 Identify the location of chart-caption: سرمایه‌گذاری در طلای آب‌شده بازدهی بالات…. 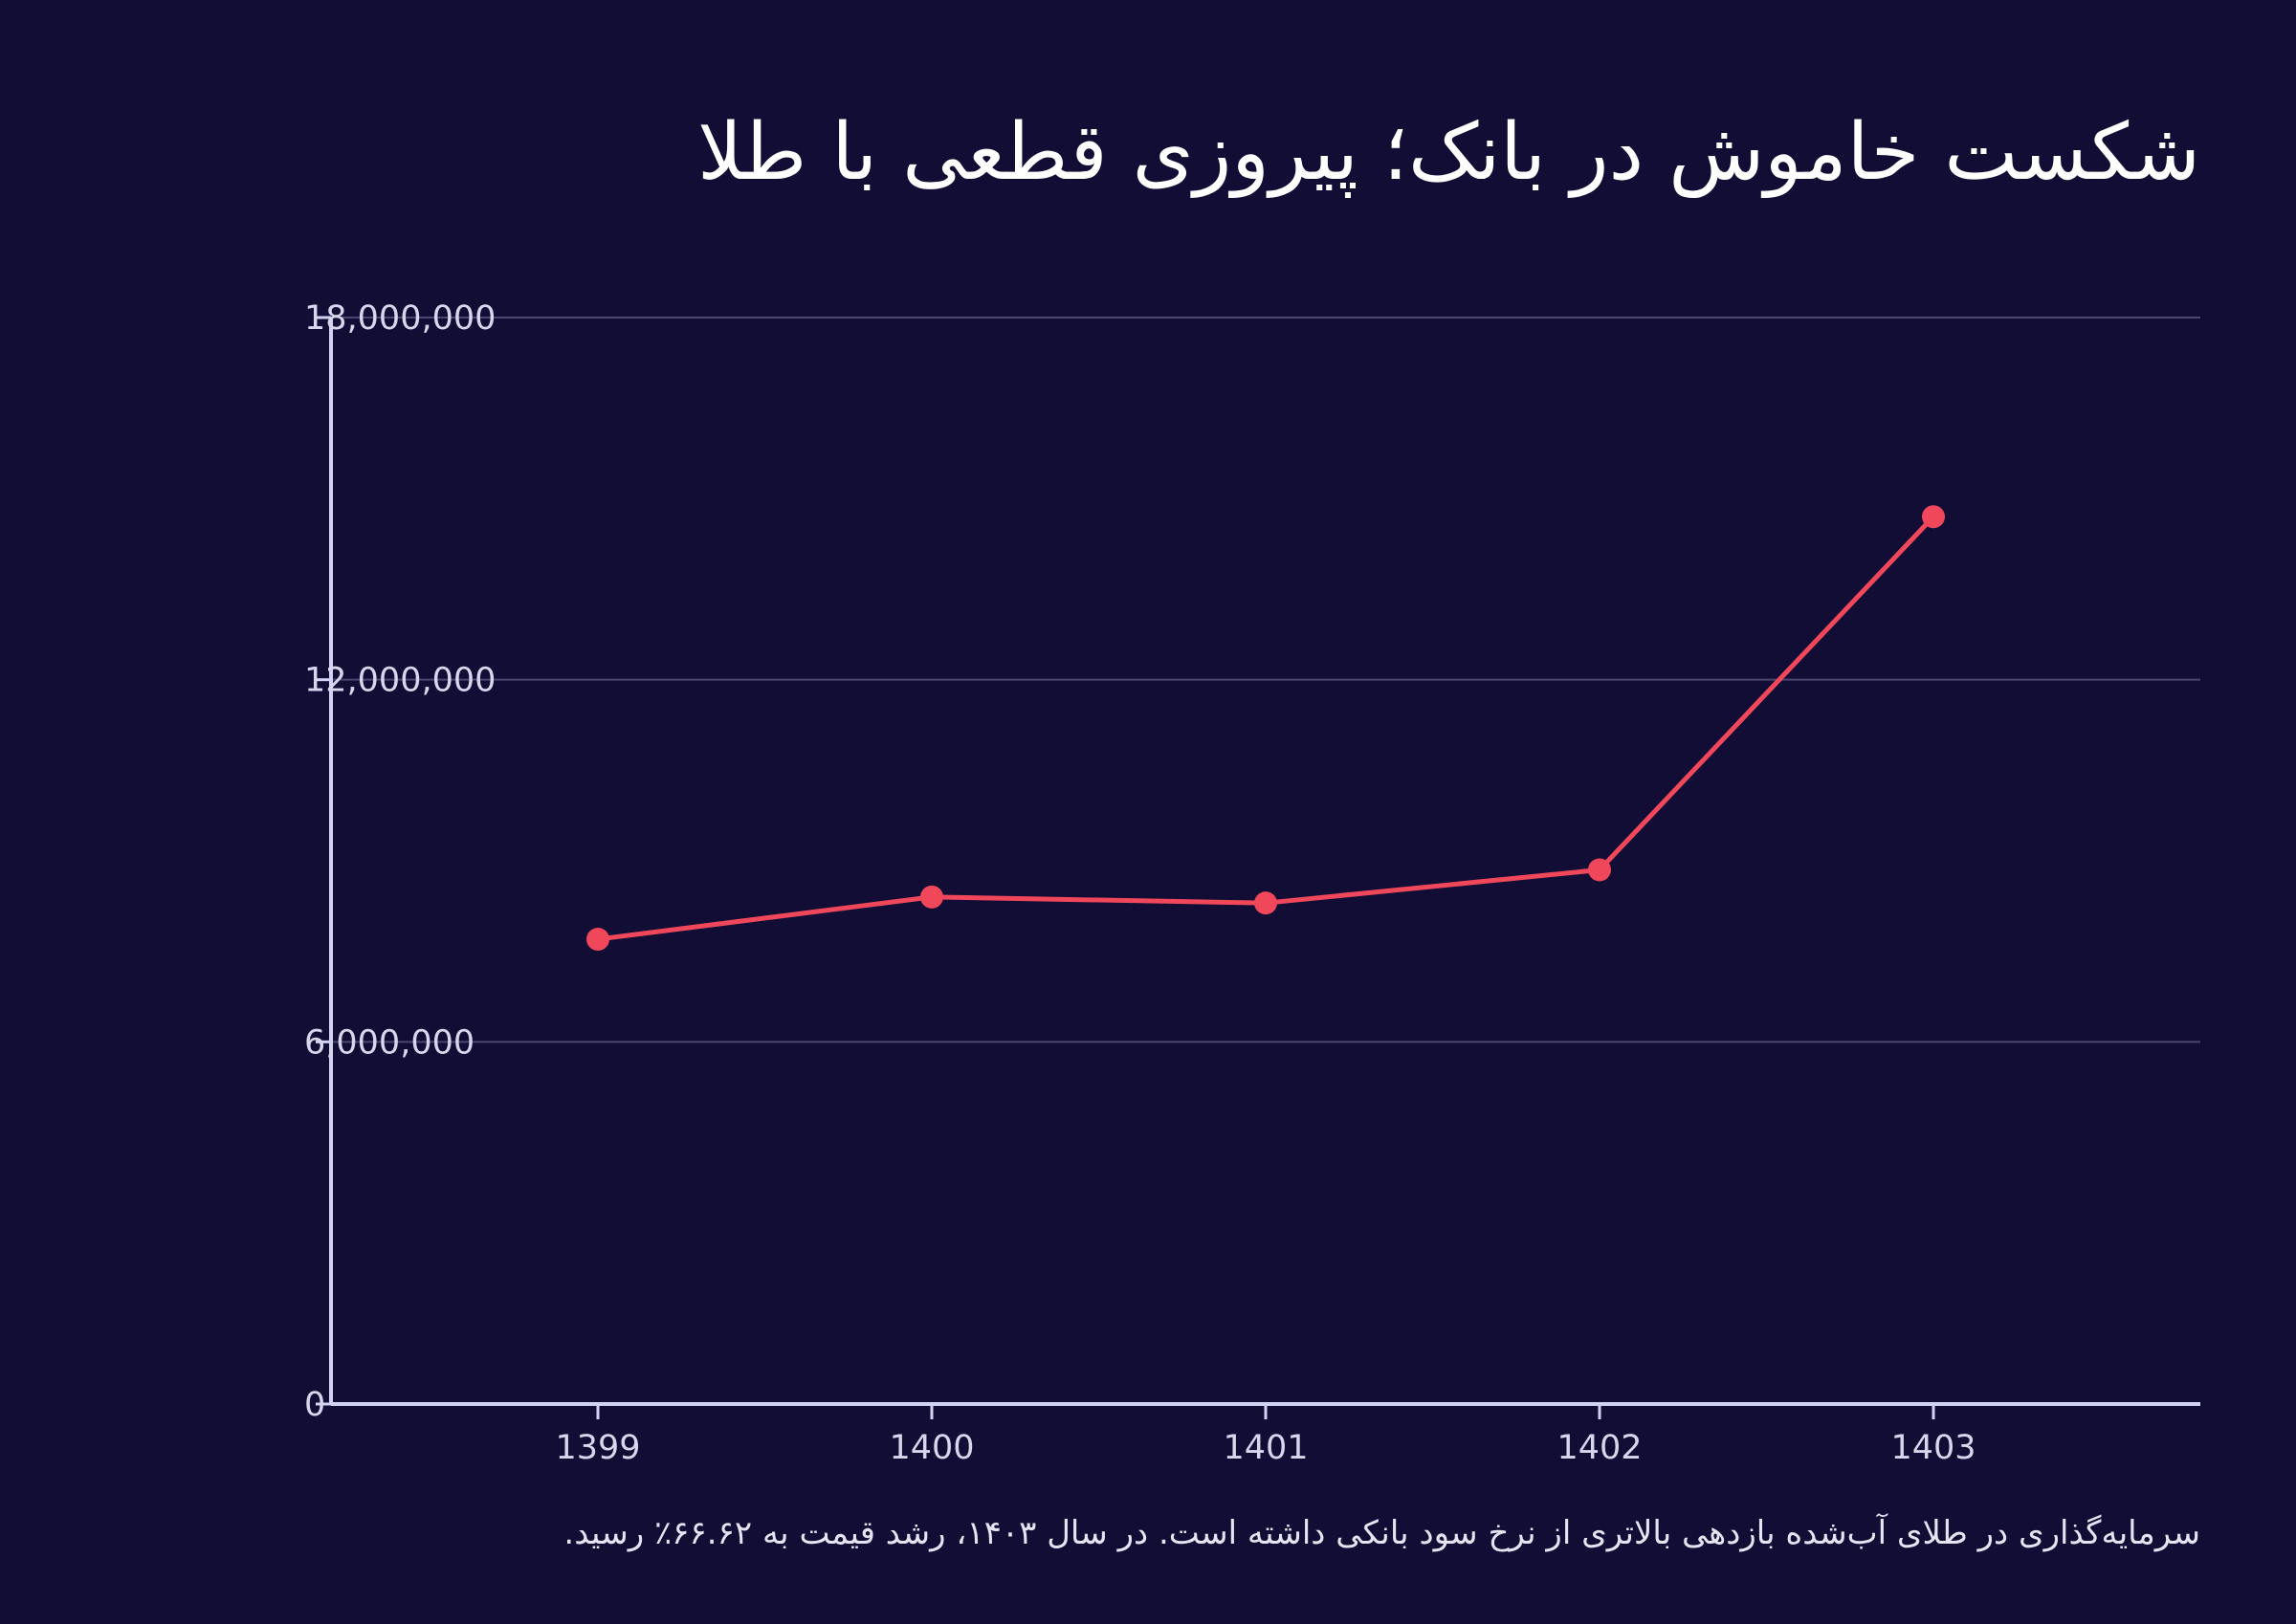
(1381, 1533).